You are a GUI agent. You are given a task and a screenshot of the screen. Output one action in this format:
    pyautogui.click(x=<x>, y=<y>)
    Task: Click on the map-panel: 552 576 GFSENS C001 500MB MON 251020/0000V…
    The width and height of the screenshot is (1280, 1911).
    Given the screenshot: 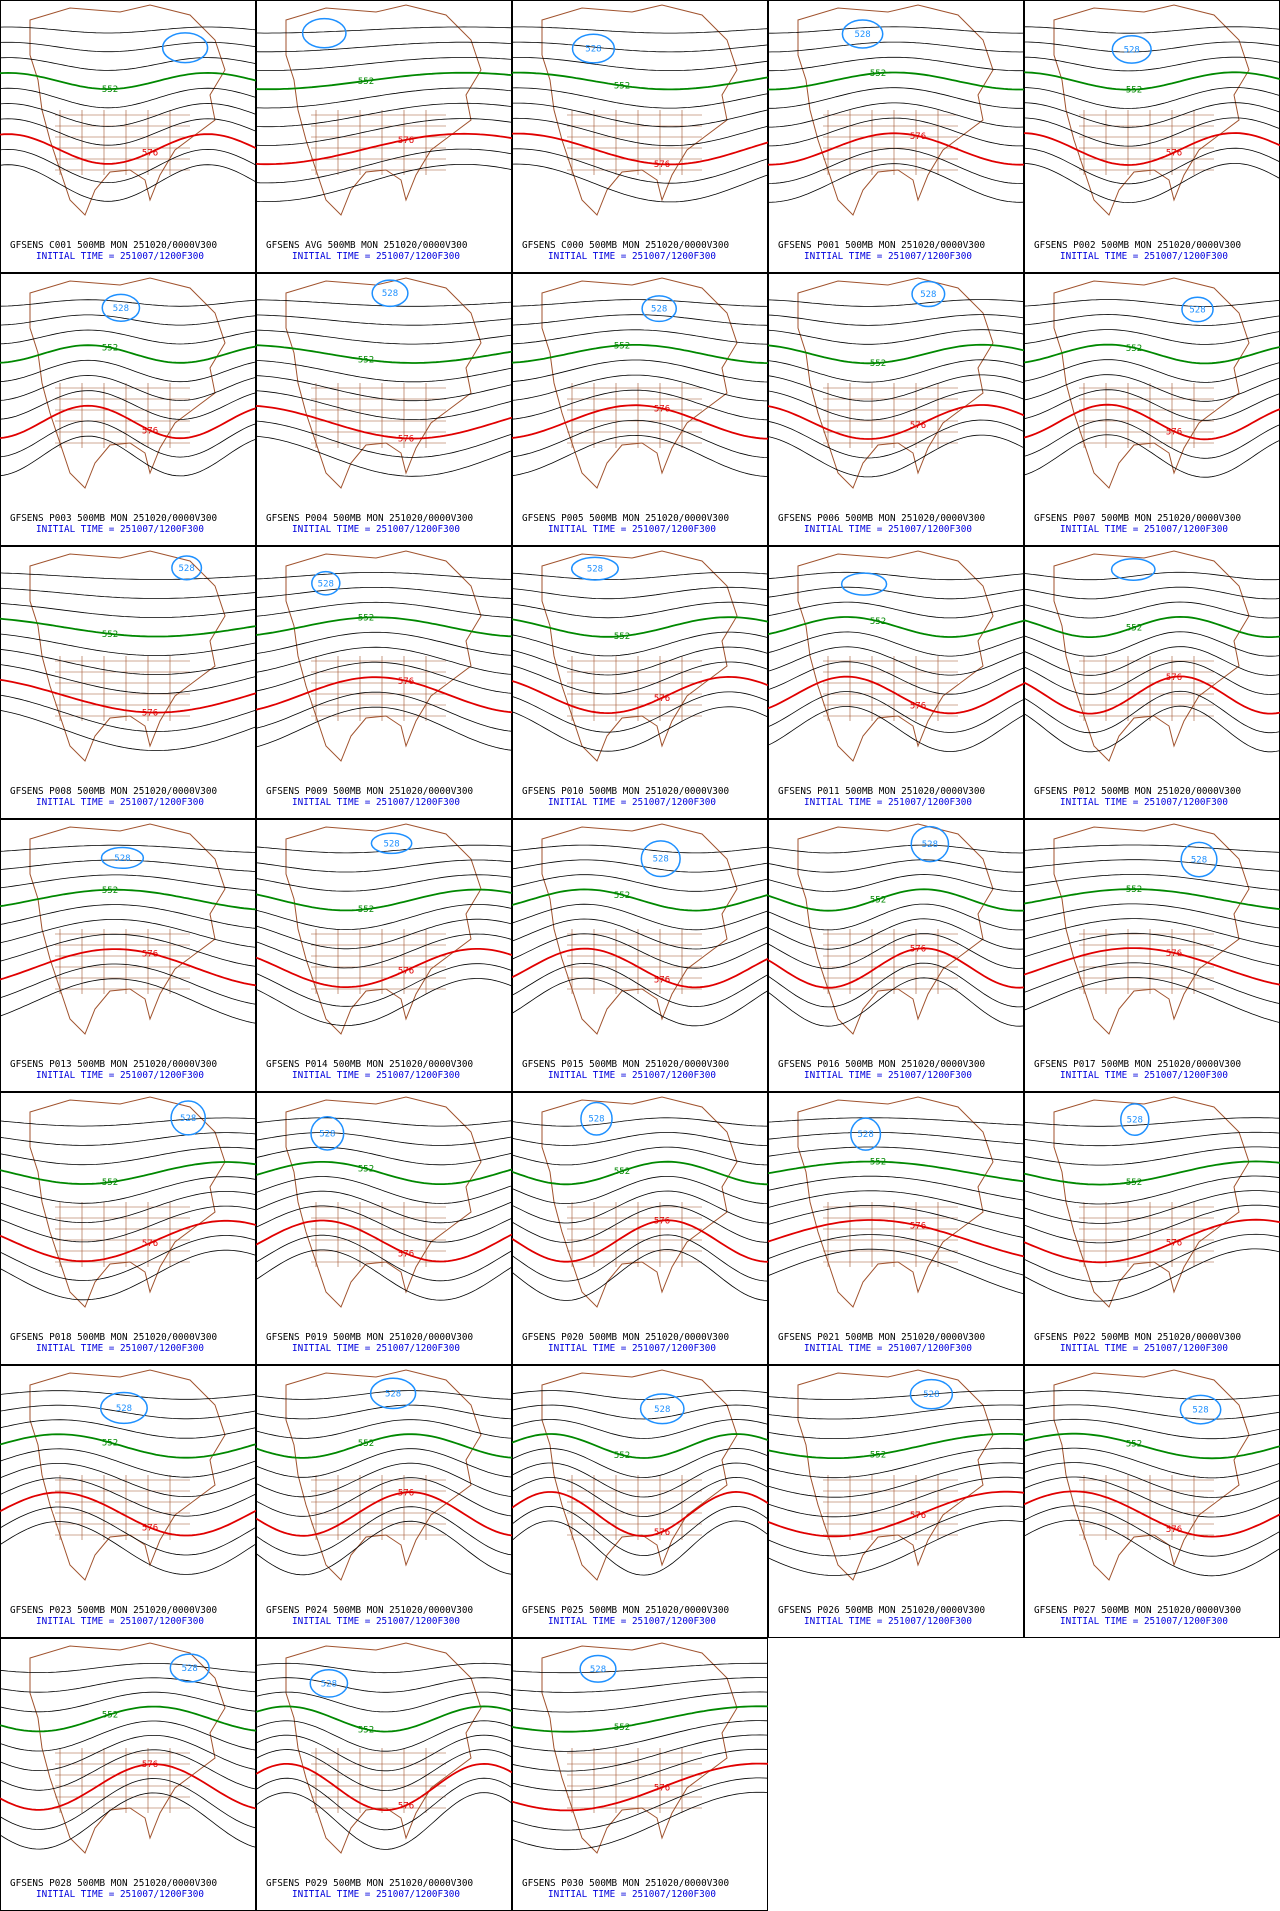 What is the action you would take?
    pyautogui.click(x=128, y=136)
    